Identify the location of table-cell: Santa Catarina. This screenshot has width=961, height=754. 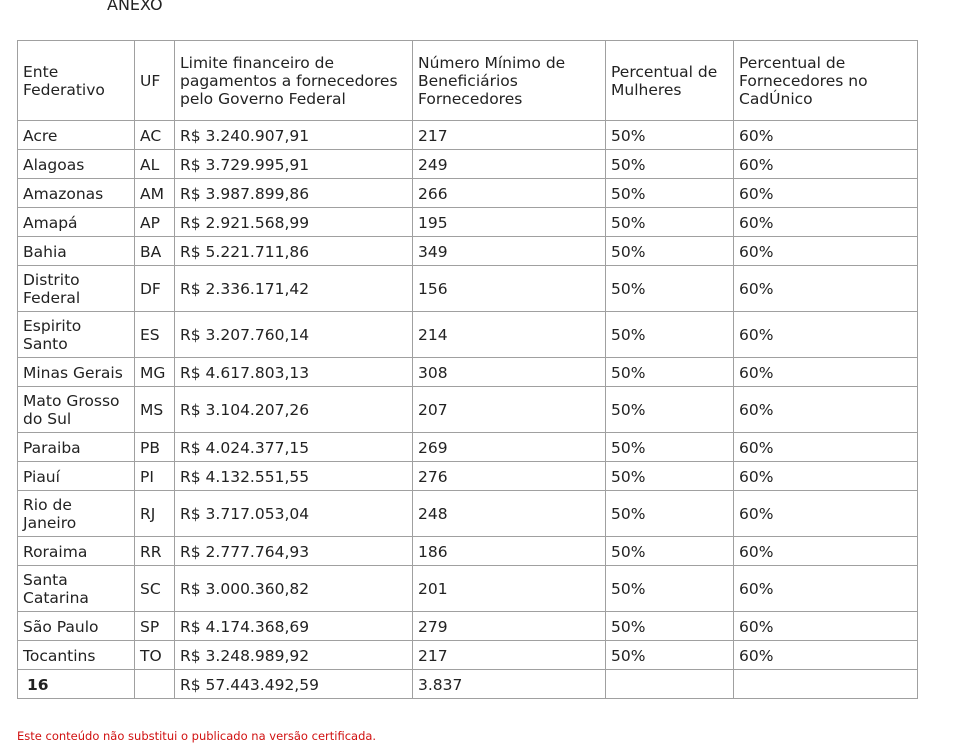
(76, 588).